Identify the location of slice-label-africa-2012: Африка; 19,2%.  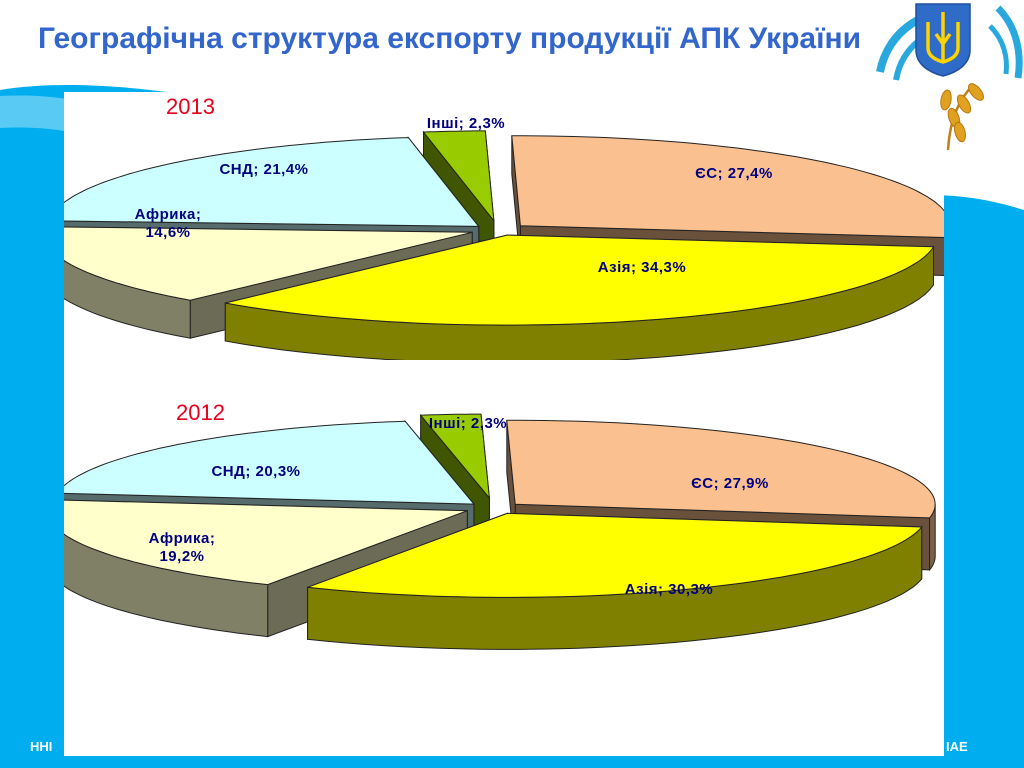
(182, 547).